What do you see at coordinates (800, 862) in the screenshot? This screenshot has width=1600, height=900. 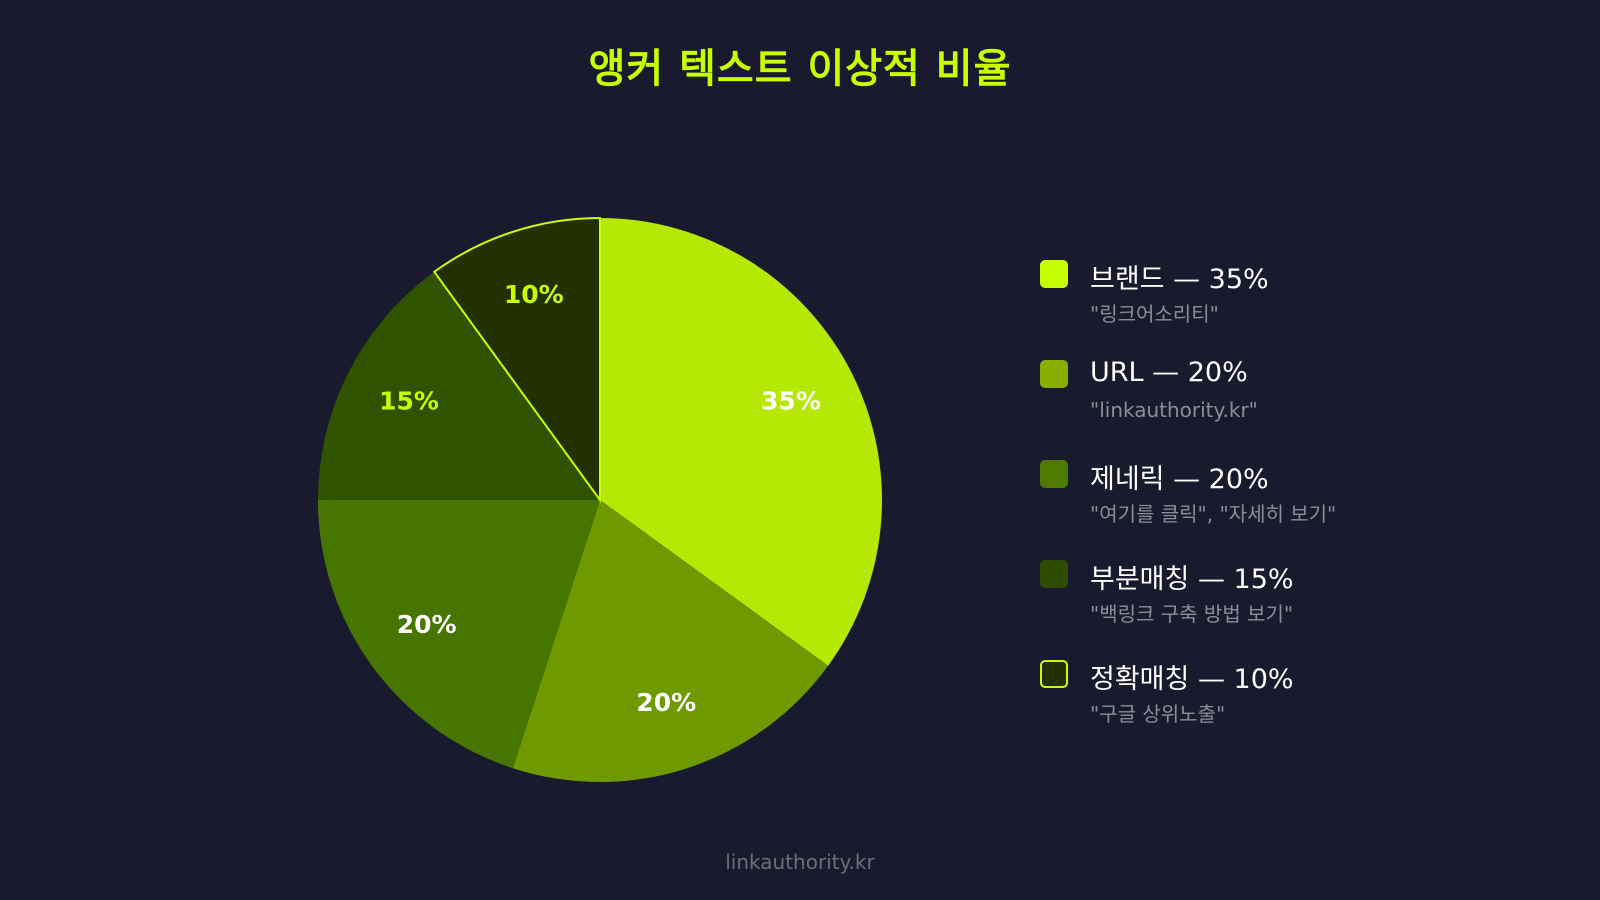 I see `footer-watermark: linkauthority.kr` at bounding box center [800, 862].